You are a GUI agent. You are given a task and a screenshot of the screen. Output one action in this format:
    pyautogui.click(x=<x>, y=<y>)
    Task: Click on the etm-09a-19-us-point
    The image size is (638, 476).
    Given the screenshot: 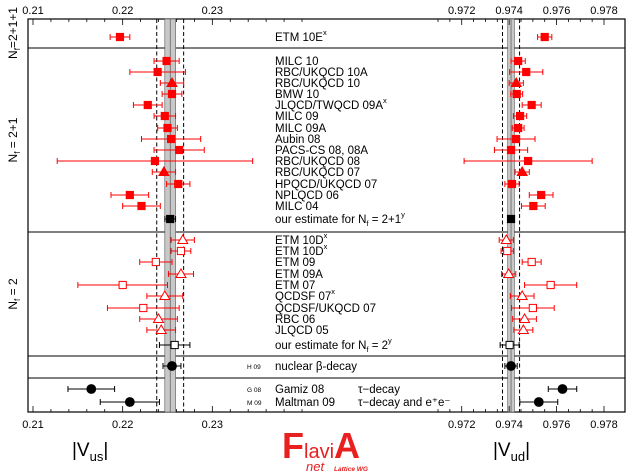 What is the action you would take?
    pyautogui.click(x=181, y=273)
    